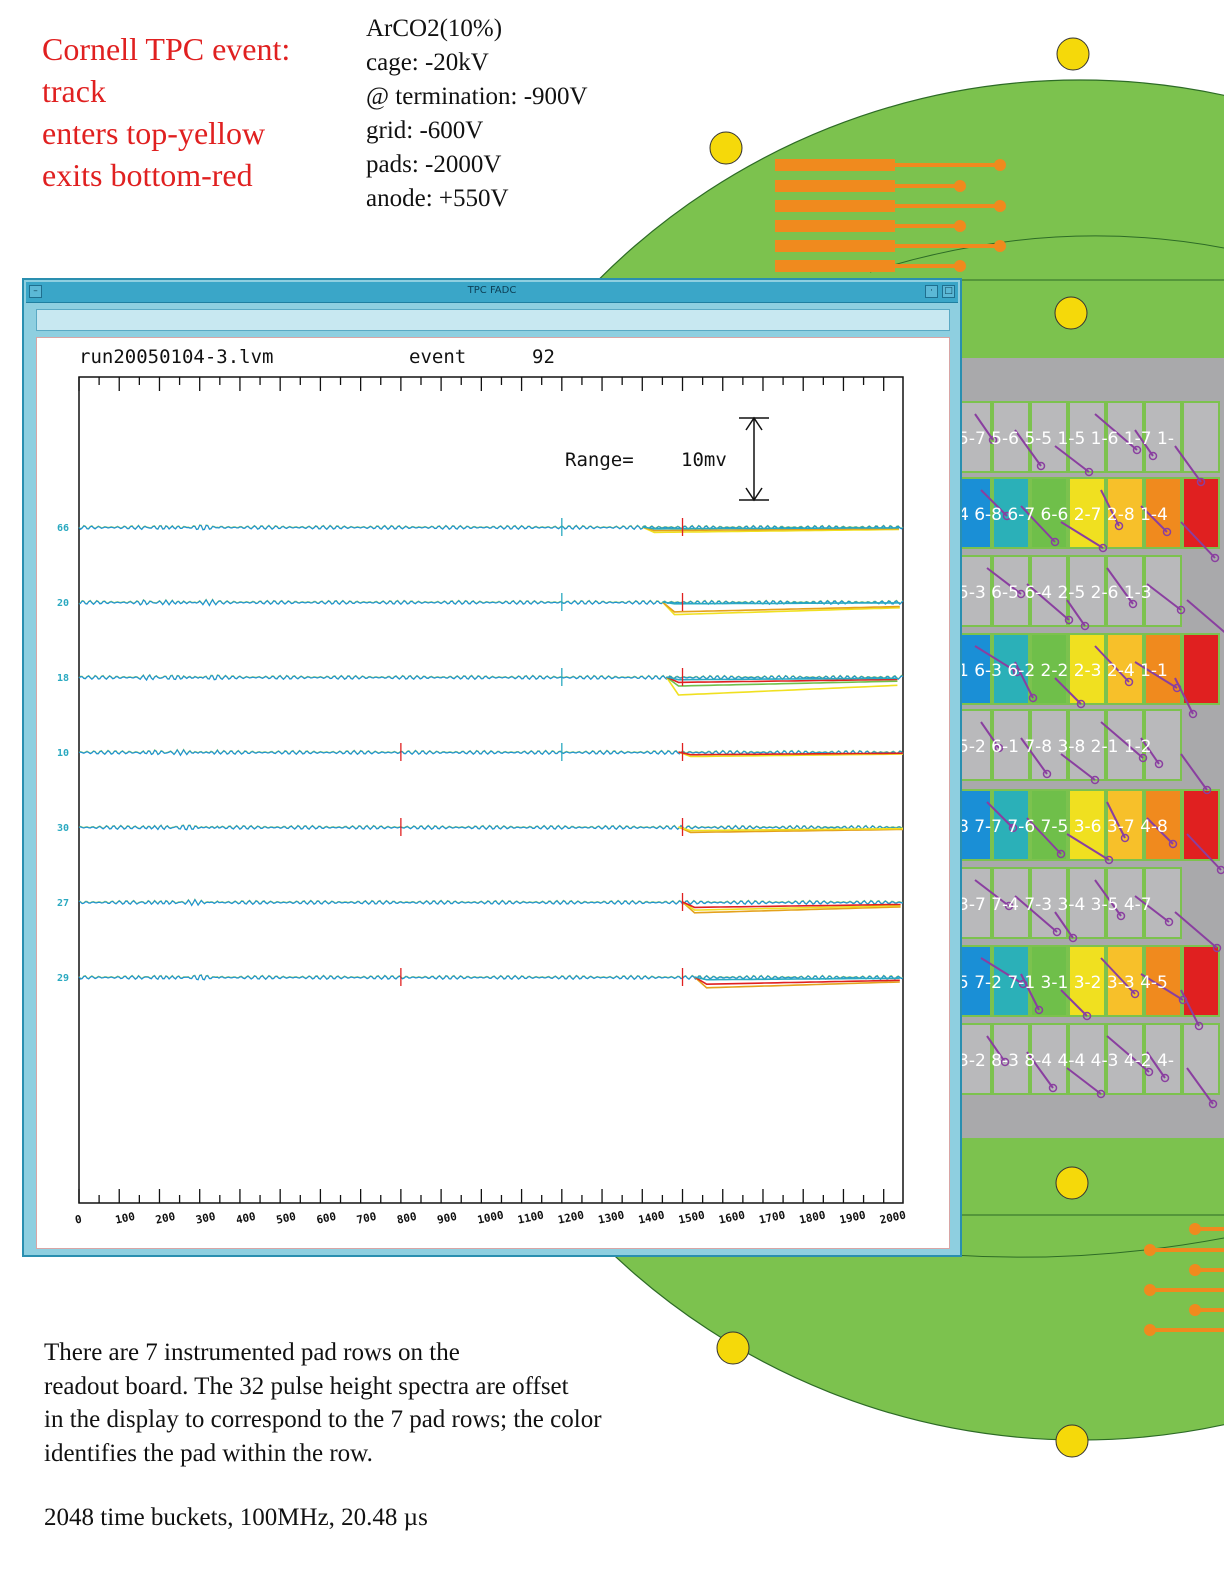 Image resolution: width=1224 pixels, height=1583 pixels. Describe the element at coordinates (407, 1218) in the screenshot. I see `x-tick-label: 800` at that location.